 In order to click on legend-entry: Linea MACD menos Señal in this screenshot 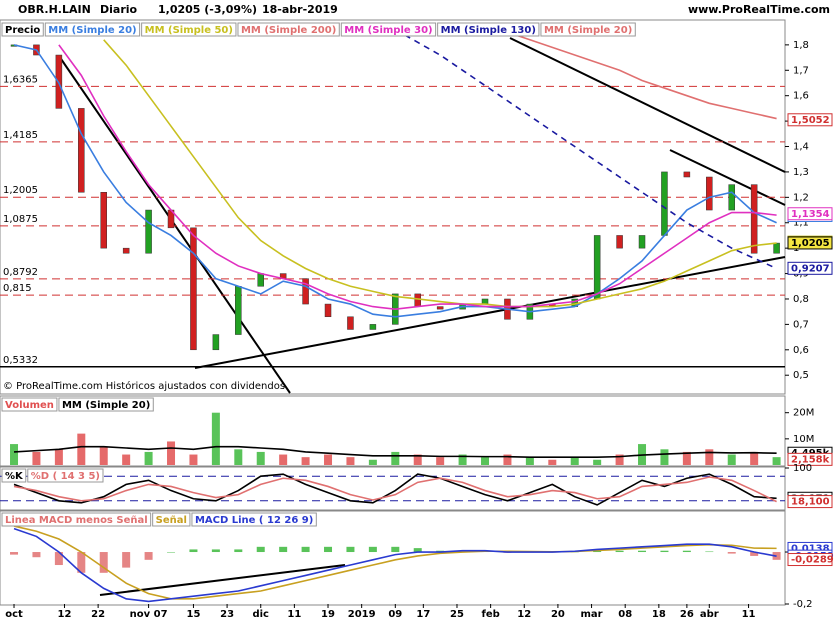, I will do `click(76, 520)`.